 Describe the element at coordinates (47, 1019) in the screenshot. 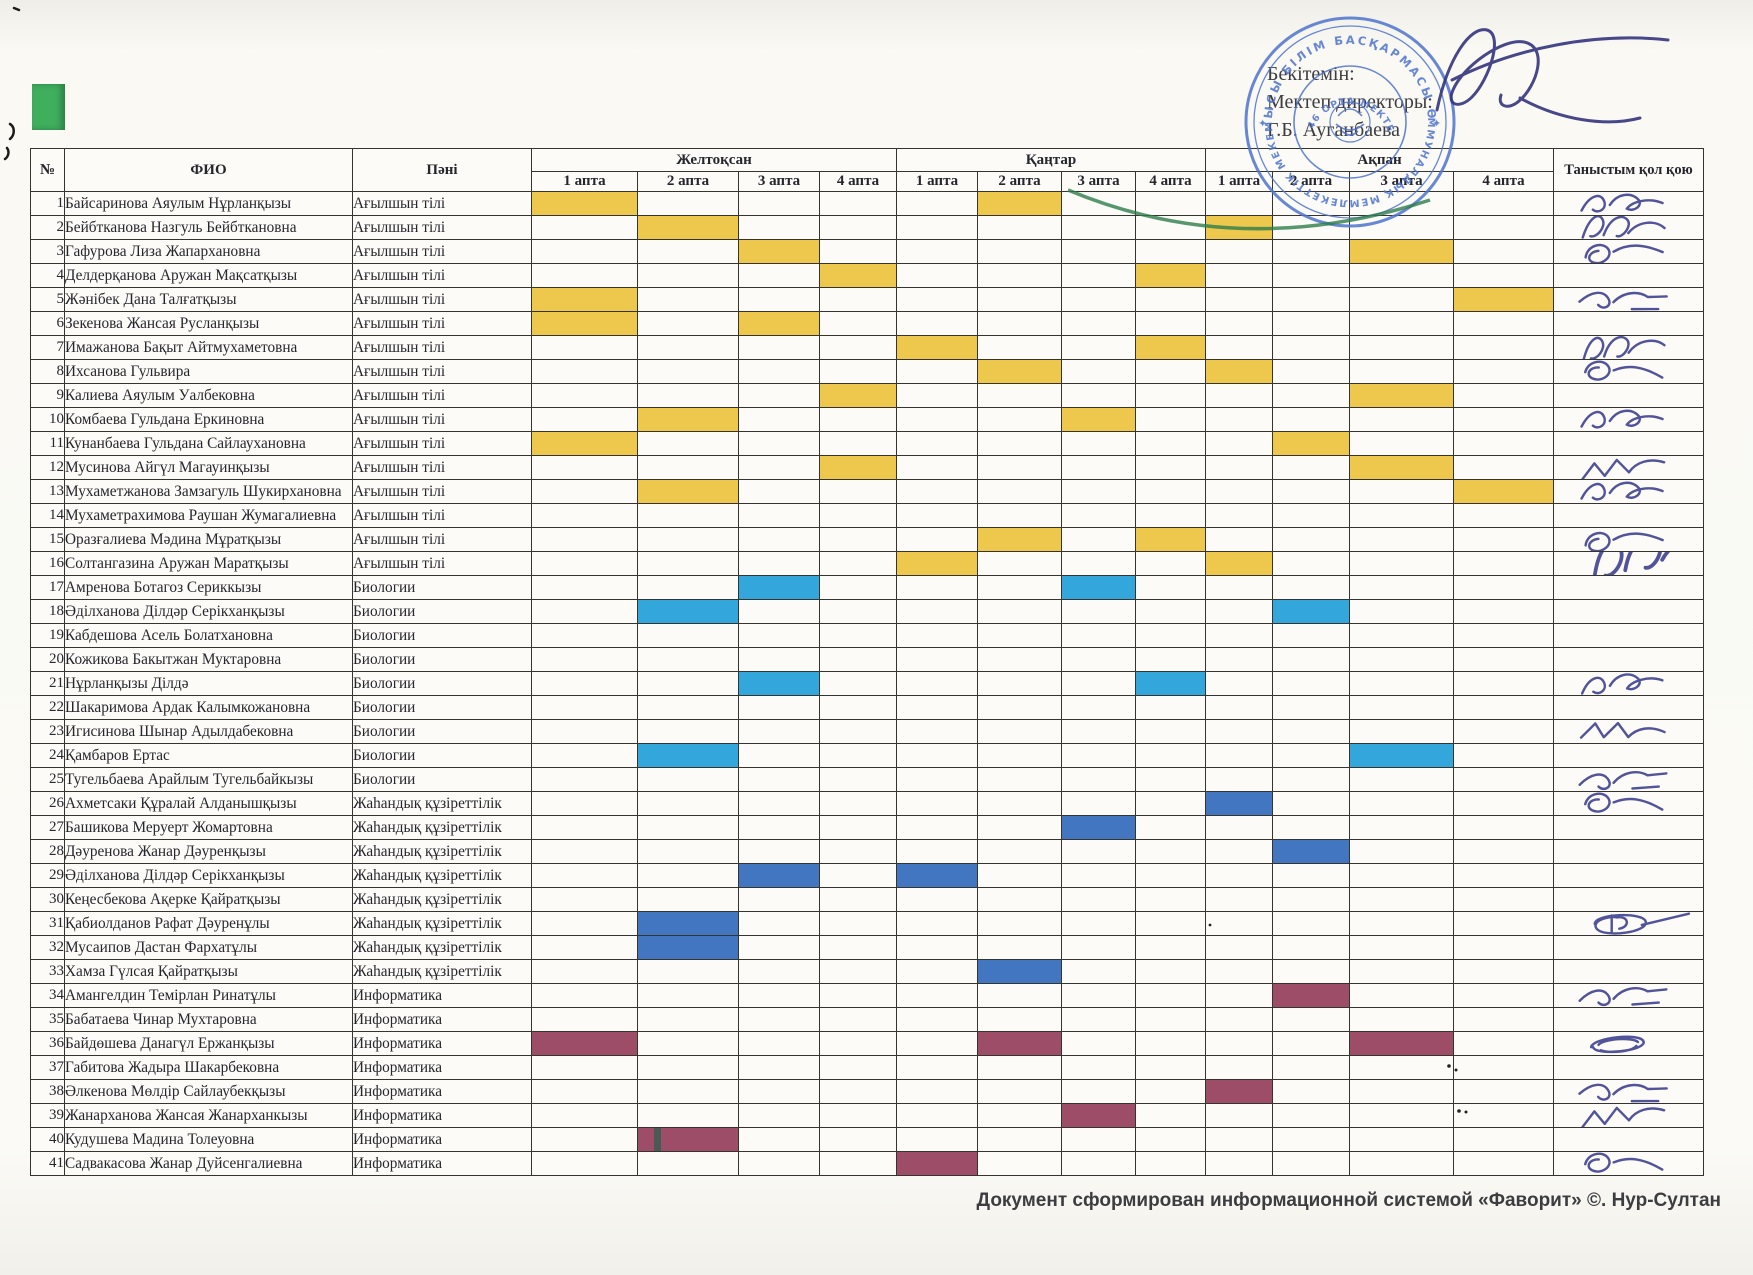

I see `row-number: 35` at that location.